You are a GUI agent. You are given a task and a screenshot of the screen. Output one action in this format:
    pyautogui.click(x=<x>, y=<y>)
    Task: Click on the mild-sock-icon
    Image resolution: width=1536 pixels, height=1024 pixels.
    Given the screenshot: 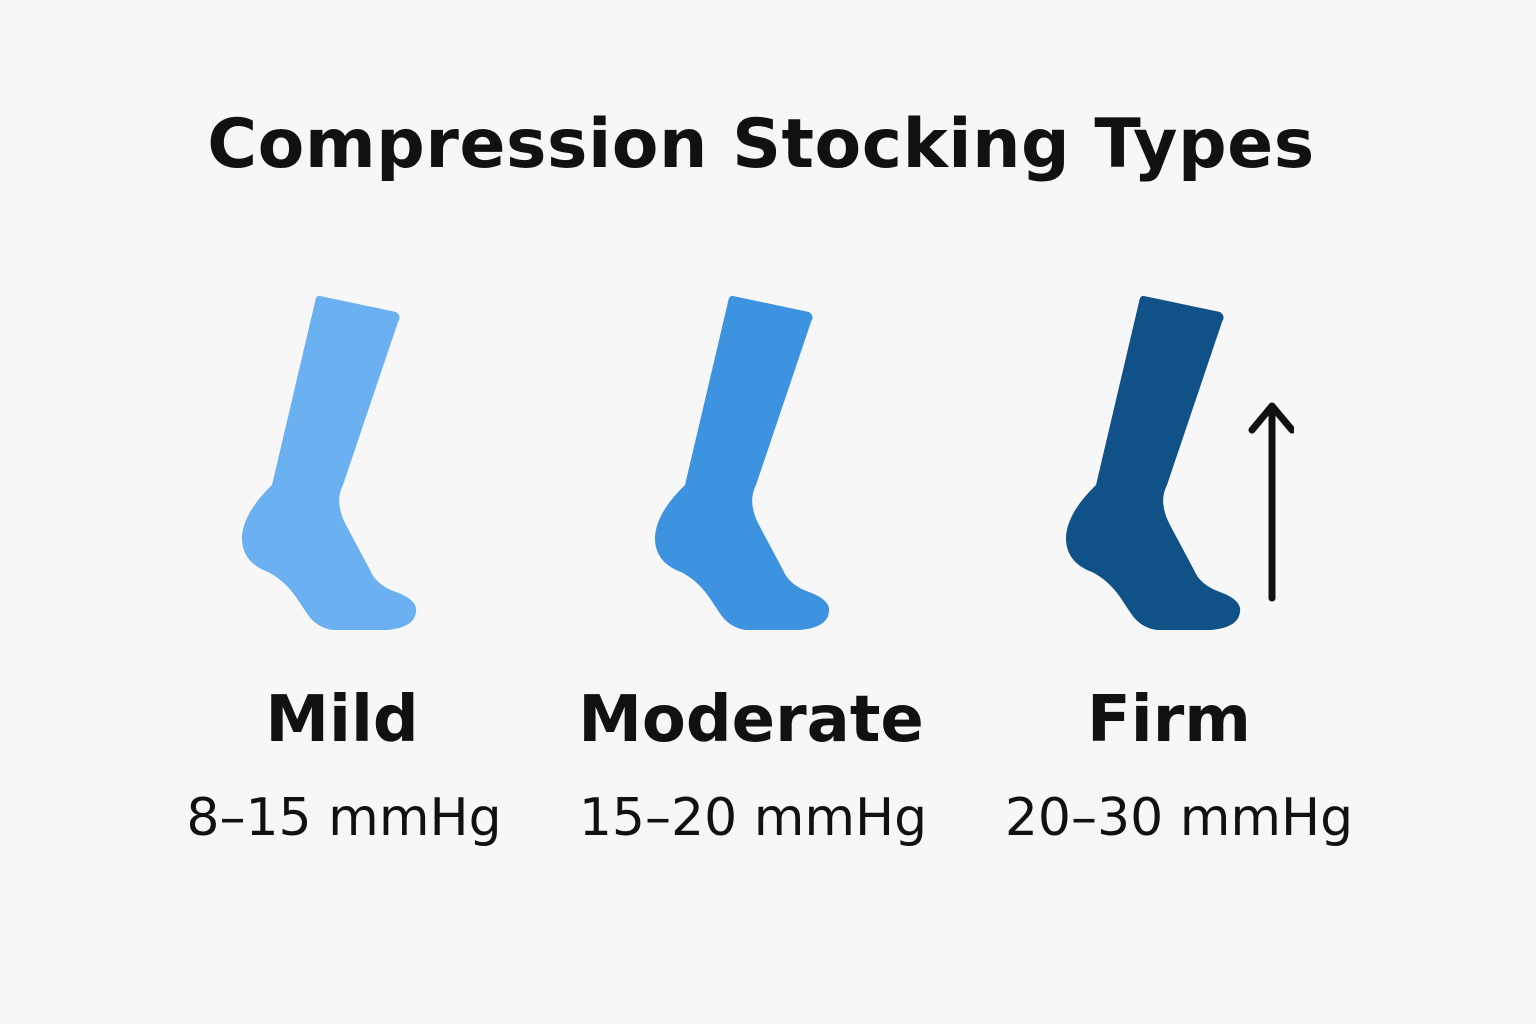 What is the action you would take?
    pyautogui.click(x=329, y=462)
    